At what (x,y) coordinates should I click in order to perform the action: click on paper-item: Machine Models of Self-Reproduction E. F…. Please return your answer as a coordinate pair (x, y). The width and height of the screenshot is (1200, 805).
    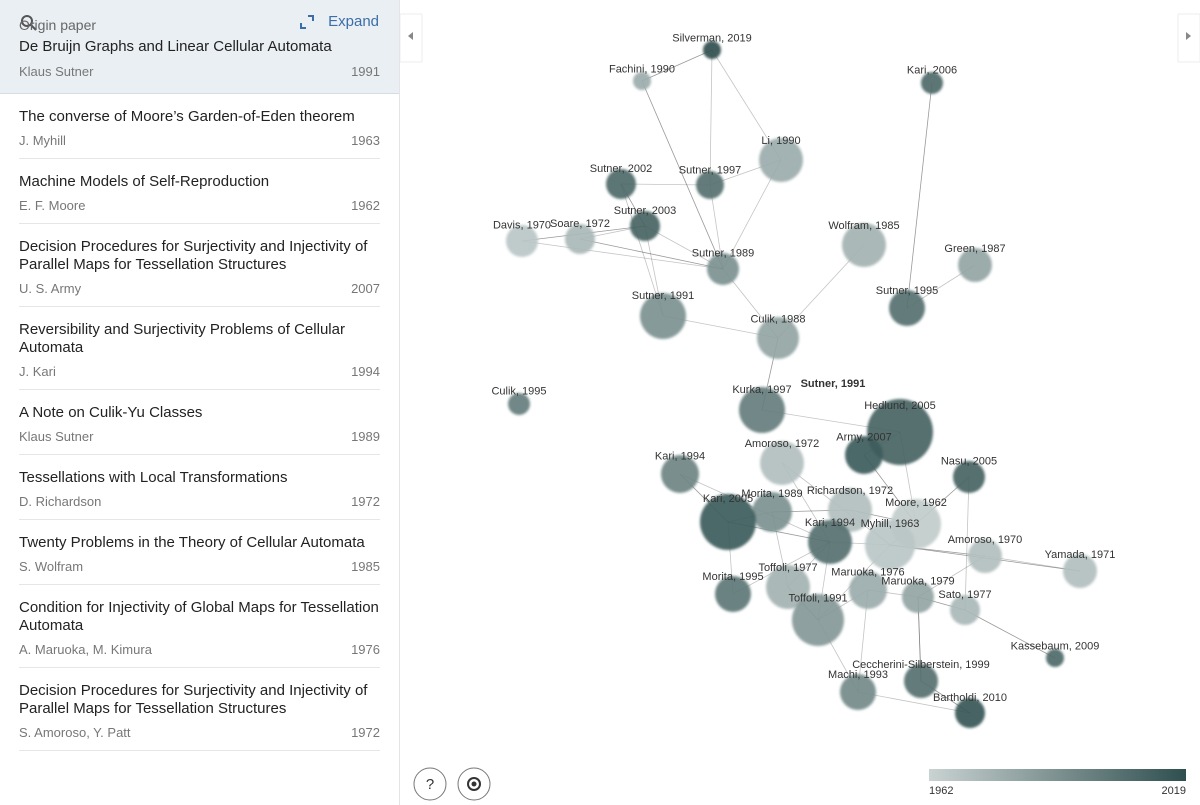
    Looking at the image, I should click on (199, 191).